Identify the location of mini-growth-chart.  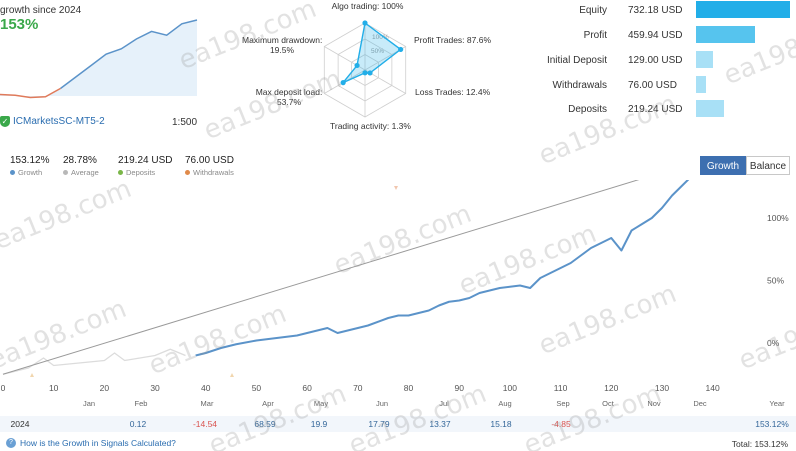
(99, 59).